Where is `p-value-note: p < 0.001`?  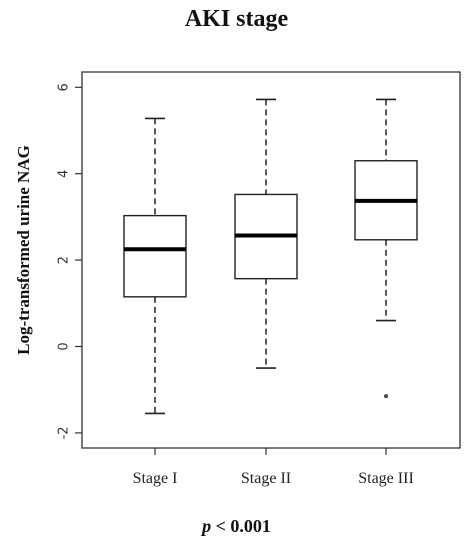 p-value-note: p < 0.001 is located at coordinates (236, 526).